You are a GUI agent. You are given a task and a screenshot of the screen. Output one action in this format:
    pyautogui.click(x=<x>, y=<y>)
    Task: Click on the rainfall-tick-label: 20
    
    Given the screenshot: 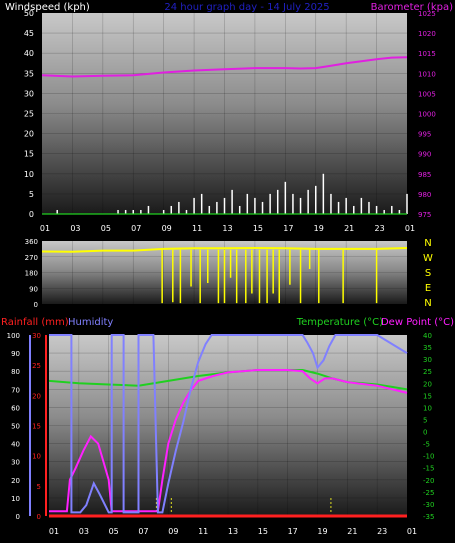 What is the action you would take?
    pyautogui.click(x=36, y=396)
    